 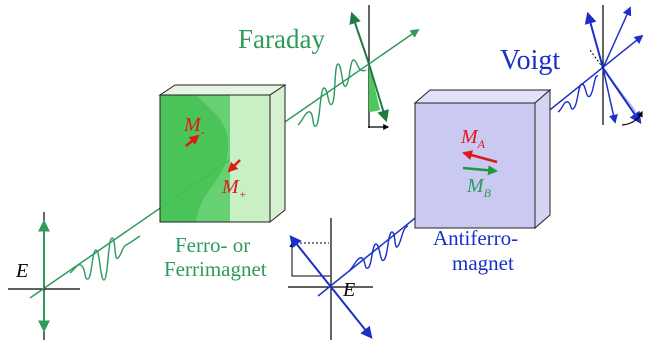 I want to click on voigt-input-axes, so click(x=330, y=279).